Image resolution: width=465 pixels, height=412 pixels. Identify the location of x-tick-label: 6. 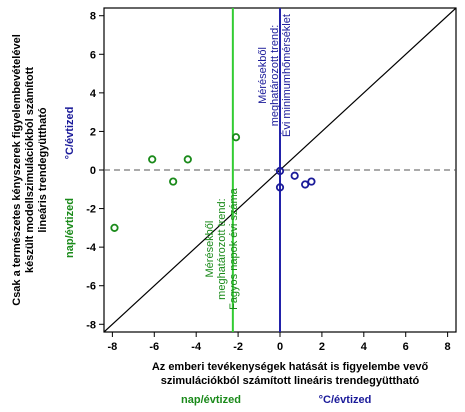
(406, 347).